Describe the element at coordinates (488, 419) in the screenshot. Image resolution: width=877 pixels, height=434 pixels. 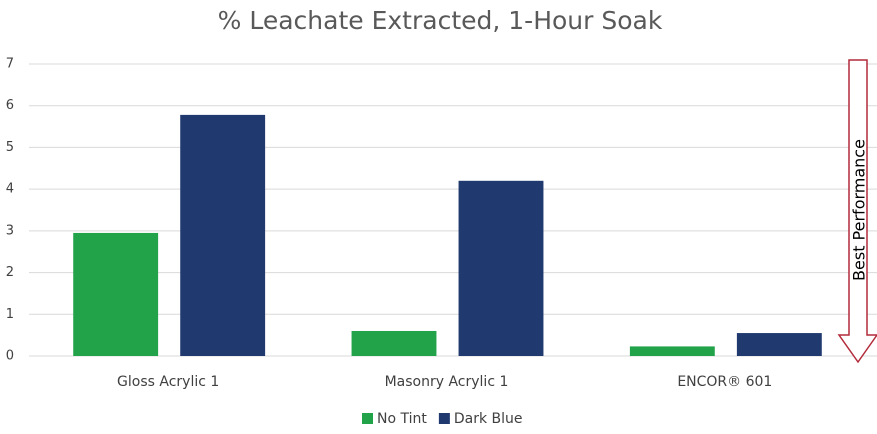
I see `legend-label: Dark Blue` at that location.